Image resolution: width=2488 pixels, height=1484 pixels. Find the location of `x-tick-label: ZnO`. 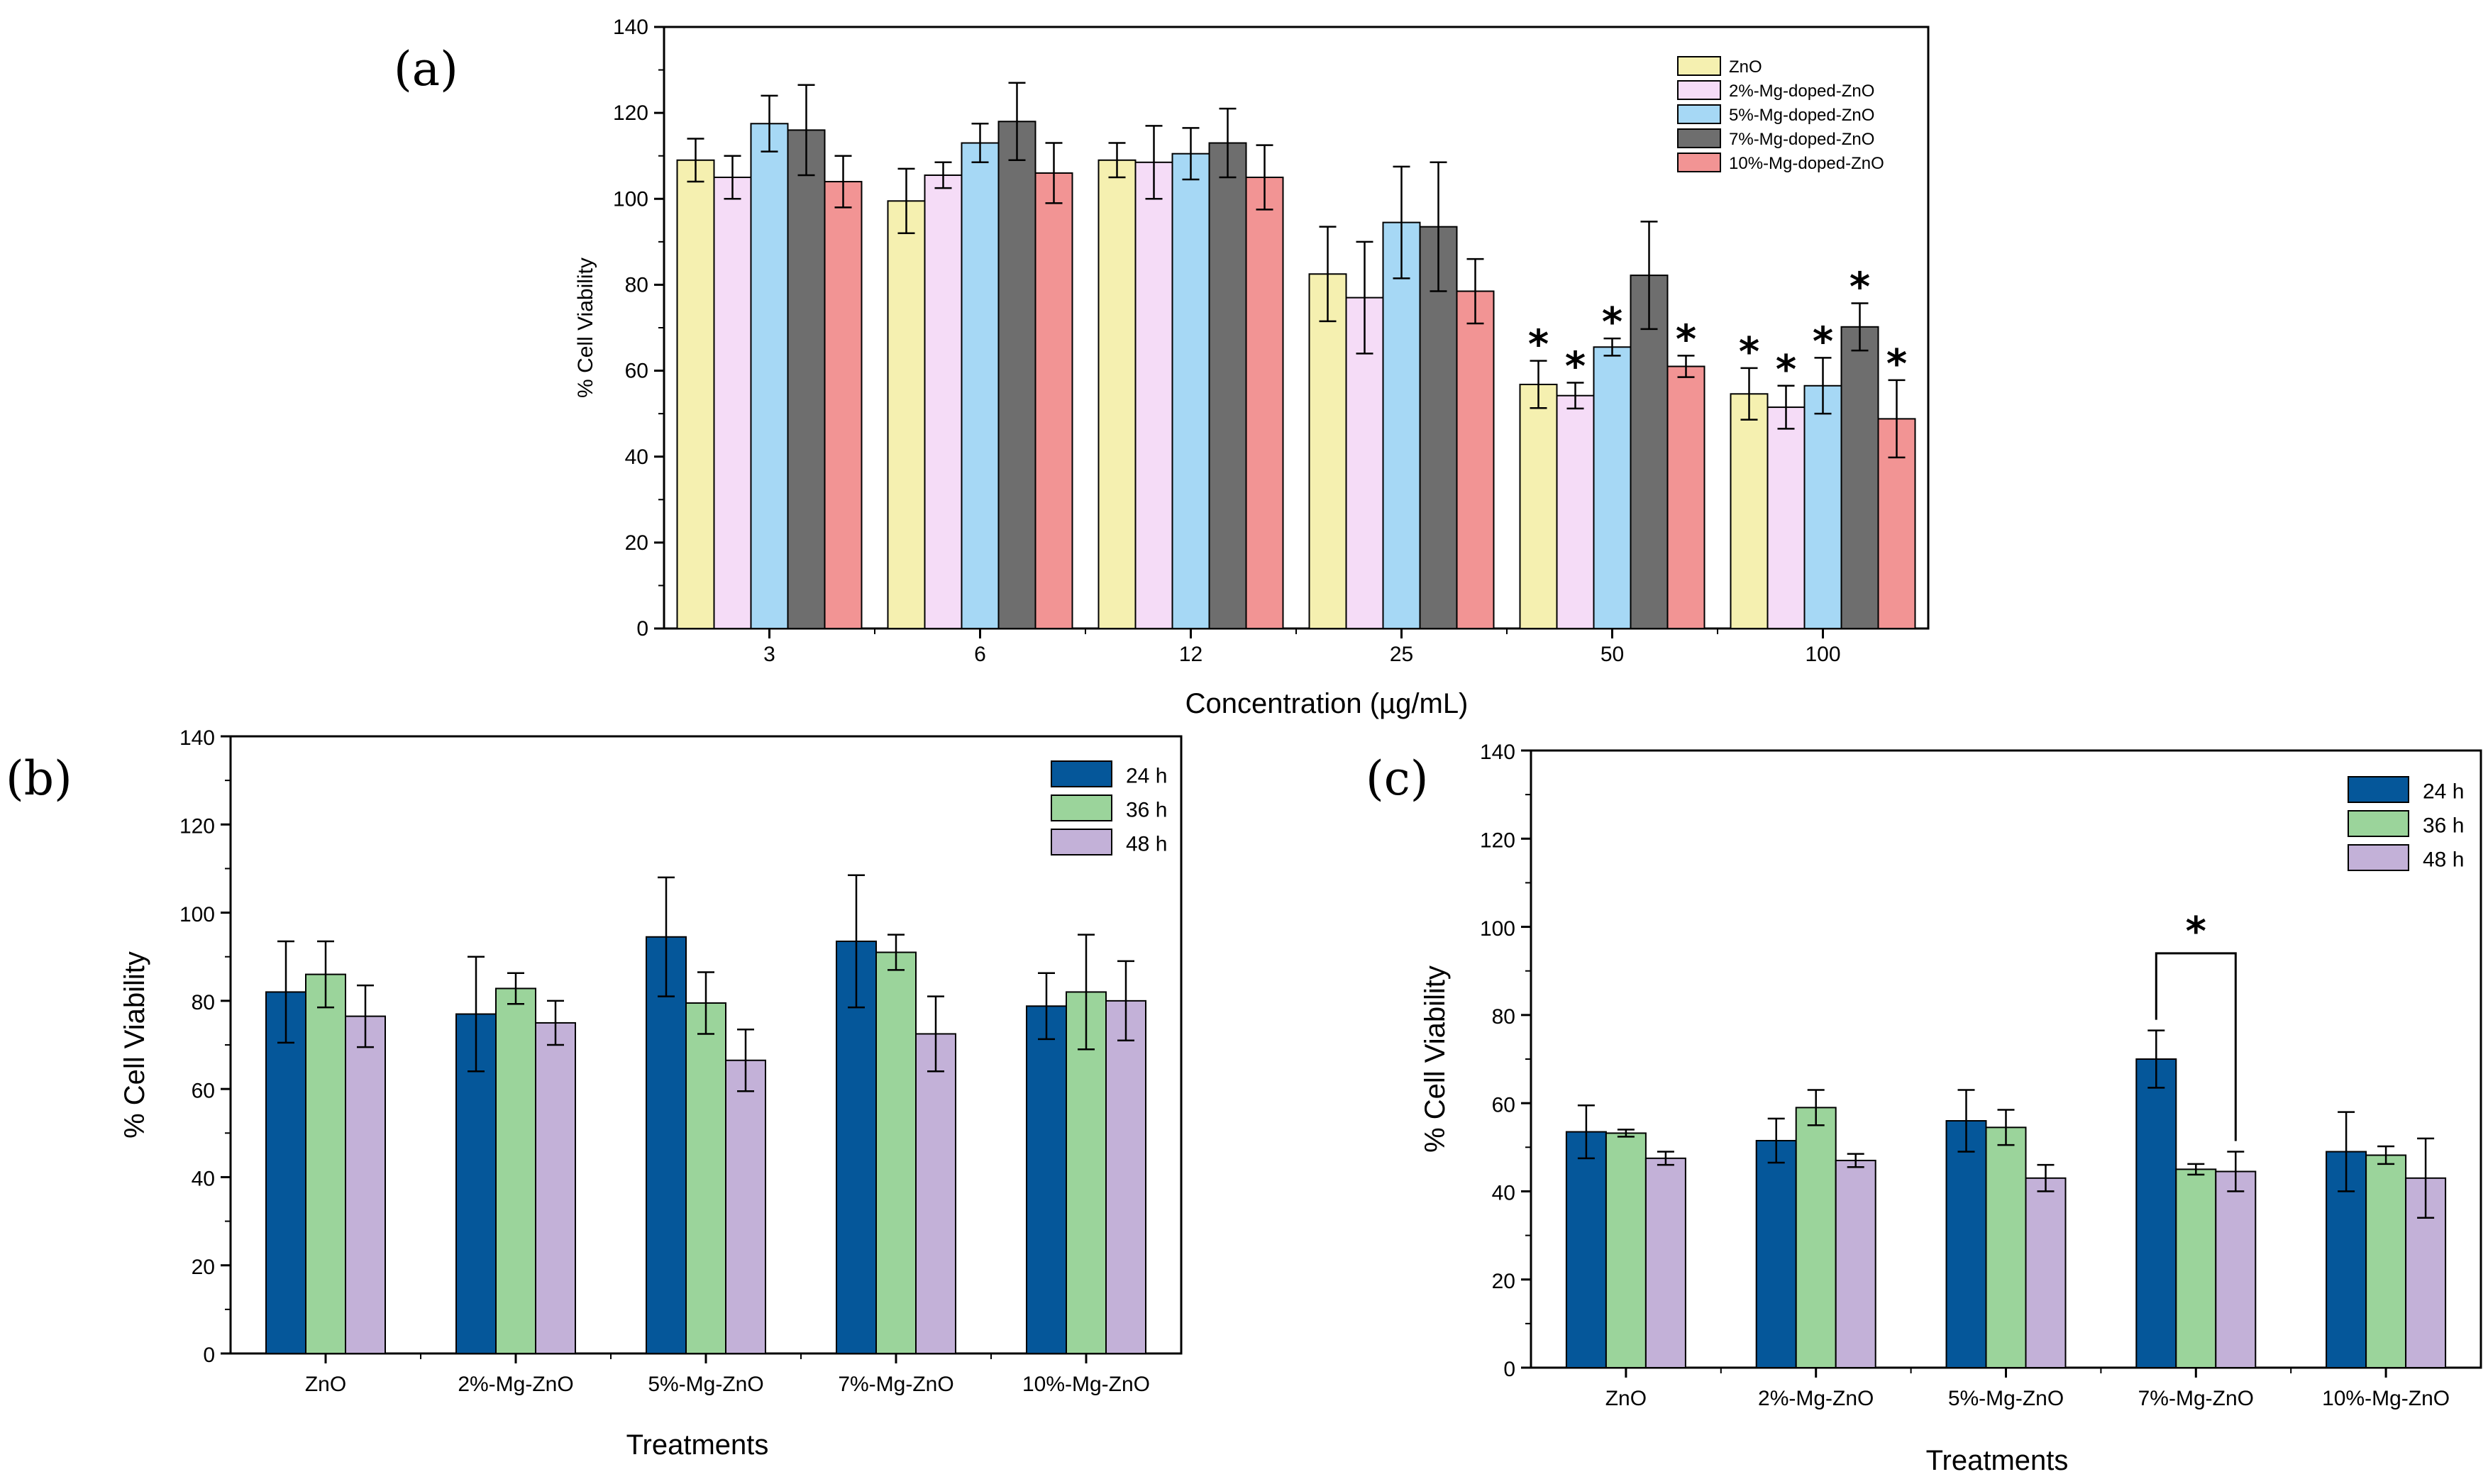

x-tick-label: ZnO is located at coordinates (1626, 1398).